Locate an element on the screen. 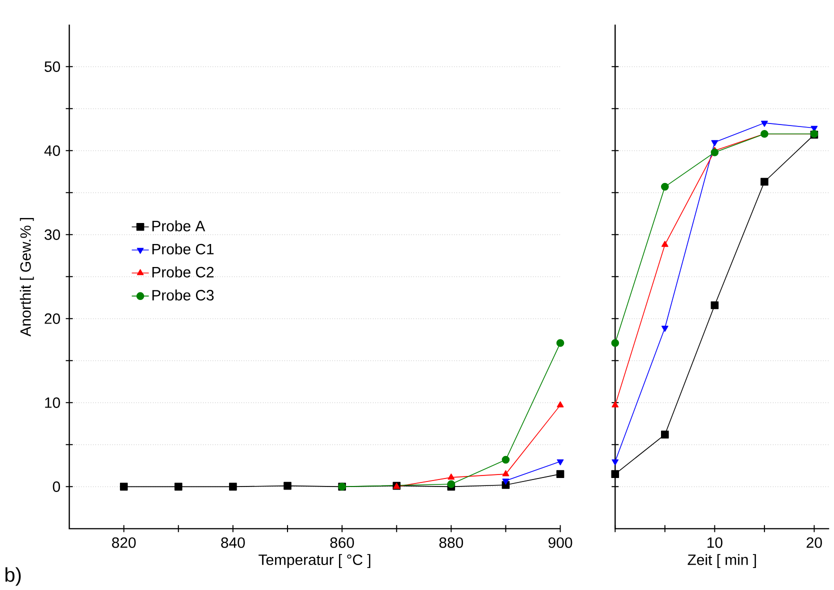 This screenshot has height=590, width=834. legend-label: Probe A is located at coordinates (179, 226).